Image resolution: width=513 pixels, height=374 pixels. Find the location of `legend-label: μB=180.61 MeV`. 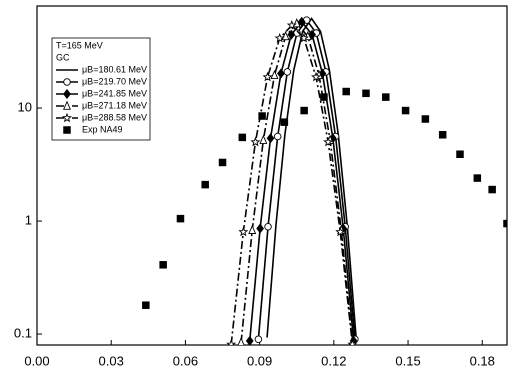

legend-label: μB=180.61 MeV is located at coordinates (114, 69).